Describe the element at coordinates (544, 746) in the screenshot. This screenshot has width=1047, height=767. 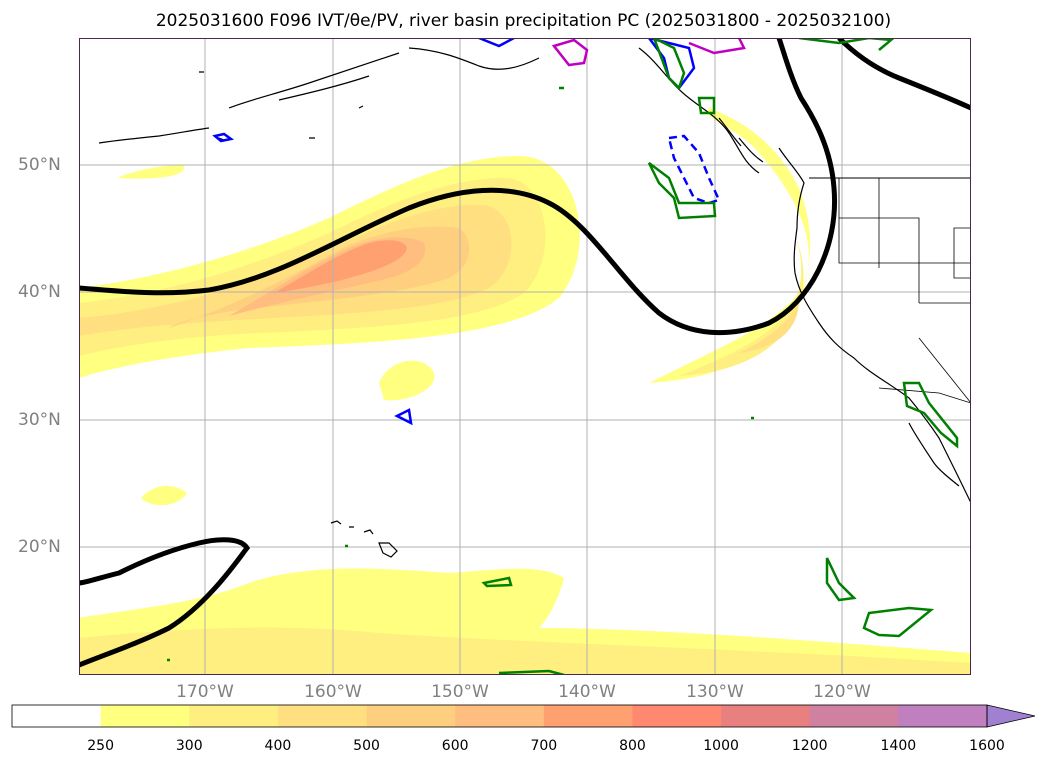
I see `colorbar-tick-label: 700` at that location.